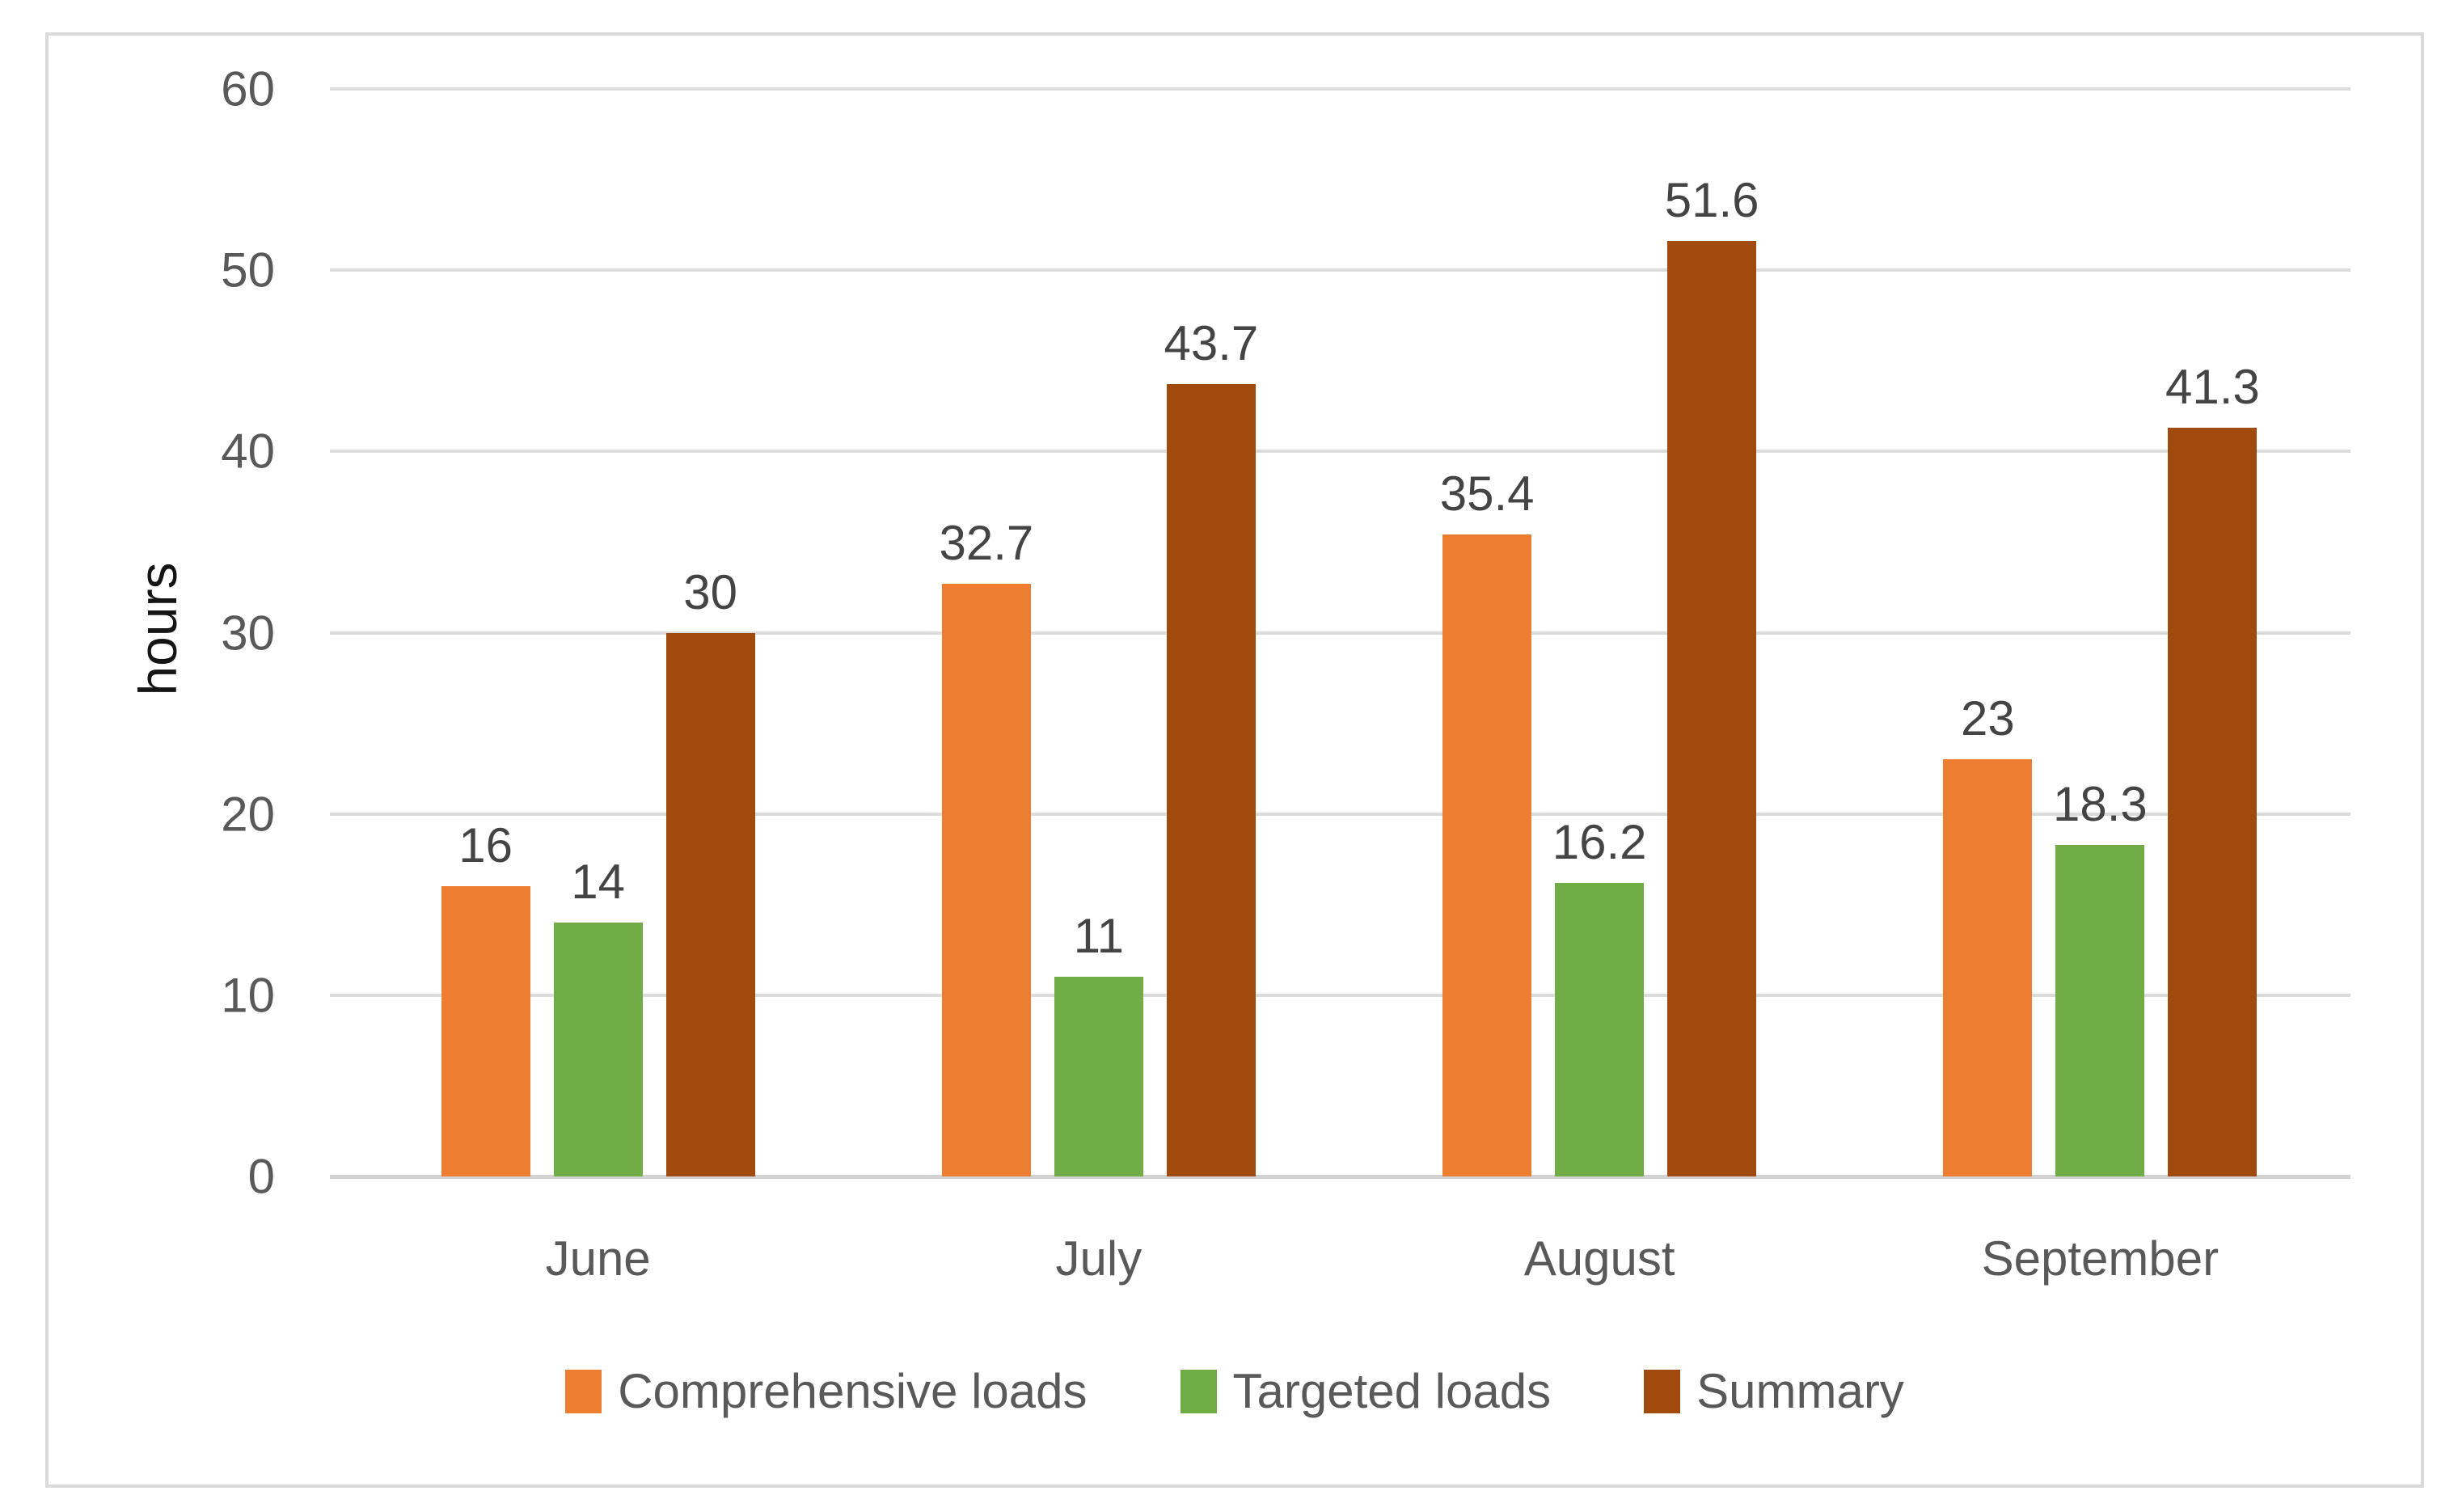 This screenshot has width=2454, height=1512. I want to click on legend-swatch-summary, so click(1663, 1391).